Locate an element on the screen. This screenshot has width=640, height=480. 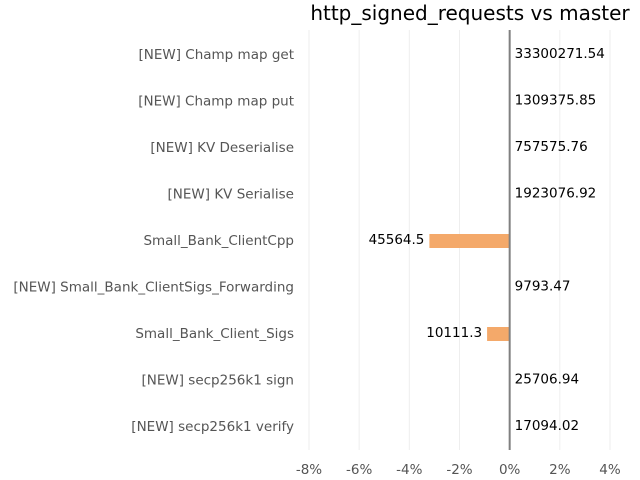
category-label: [NEW] secp256k1 sign is located at coordinates (217, 381).